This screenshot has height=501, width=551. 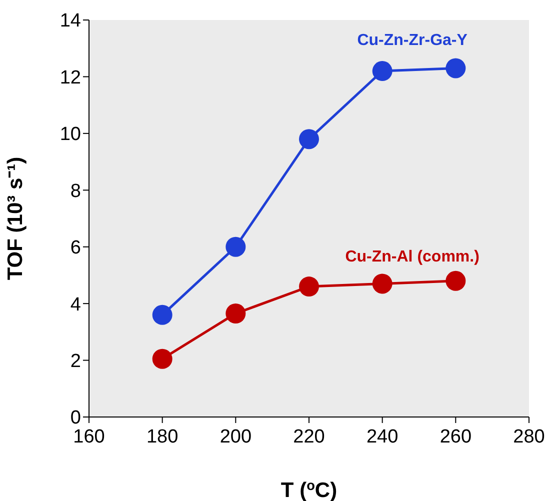 I want to click on y-tick-label: 6, so click(x=75, y=248).